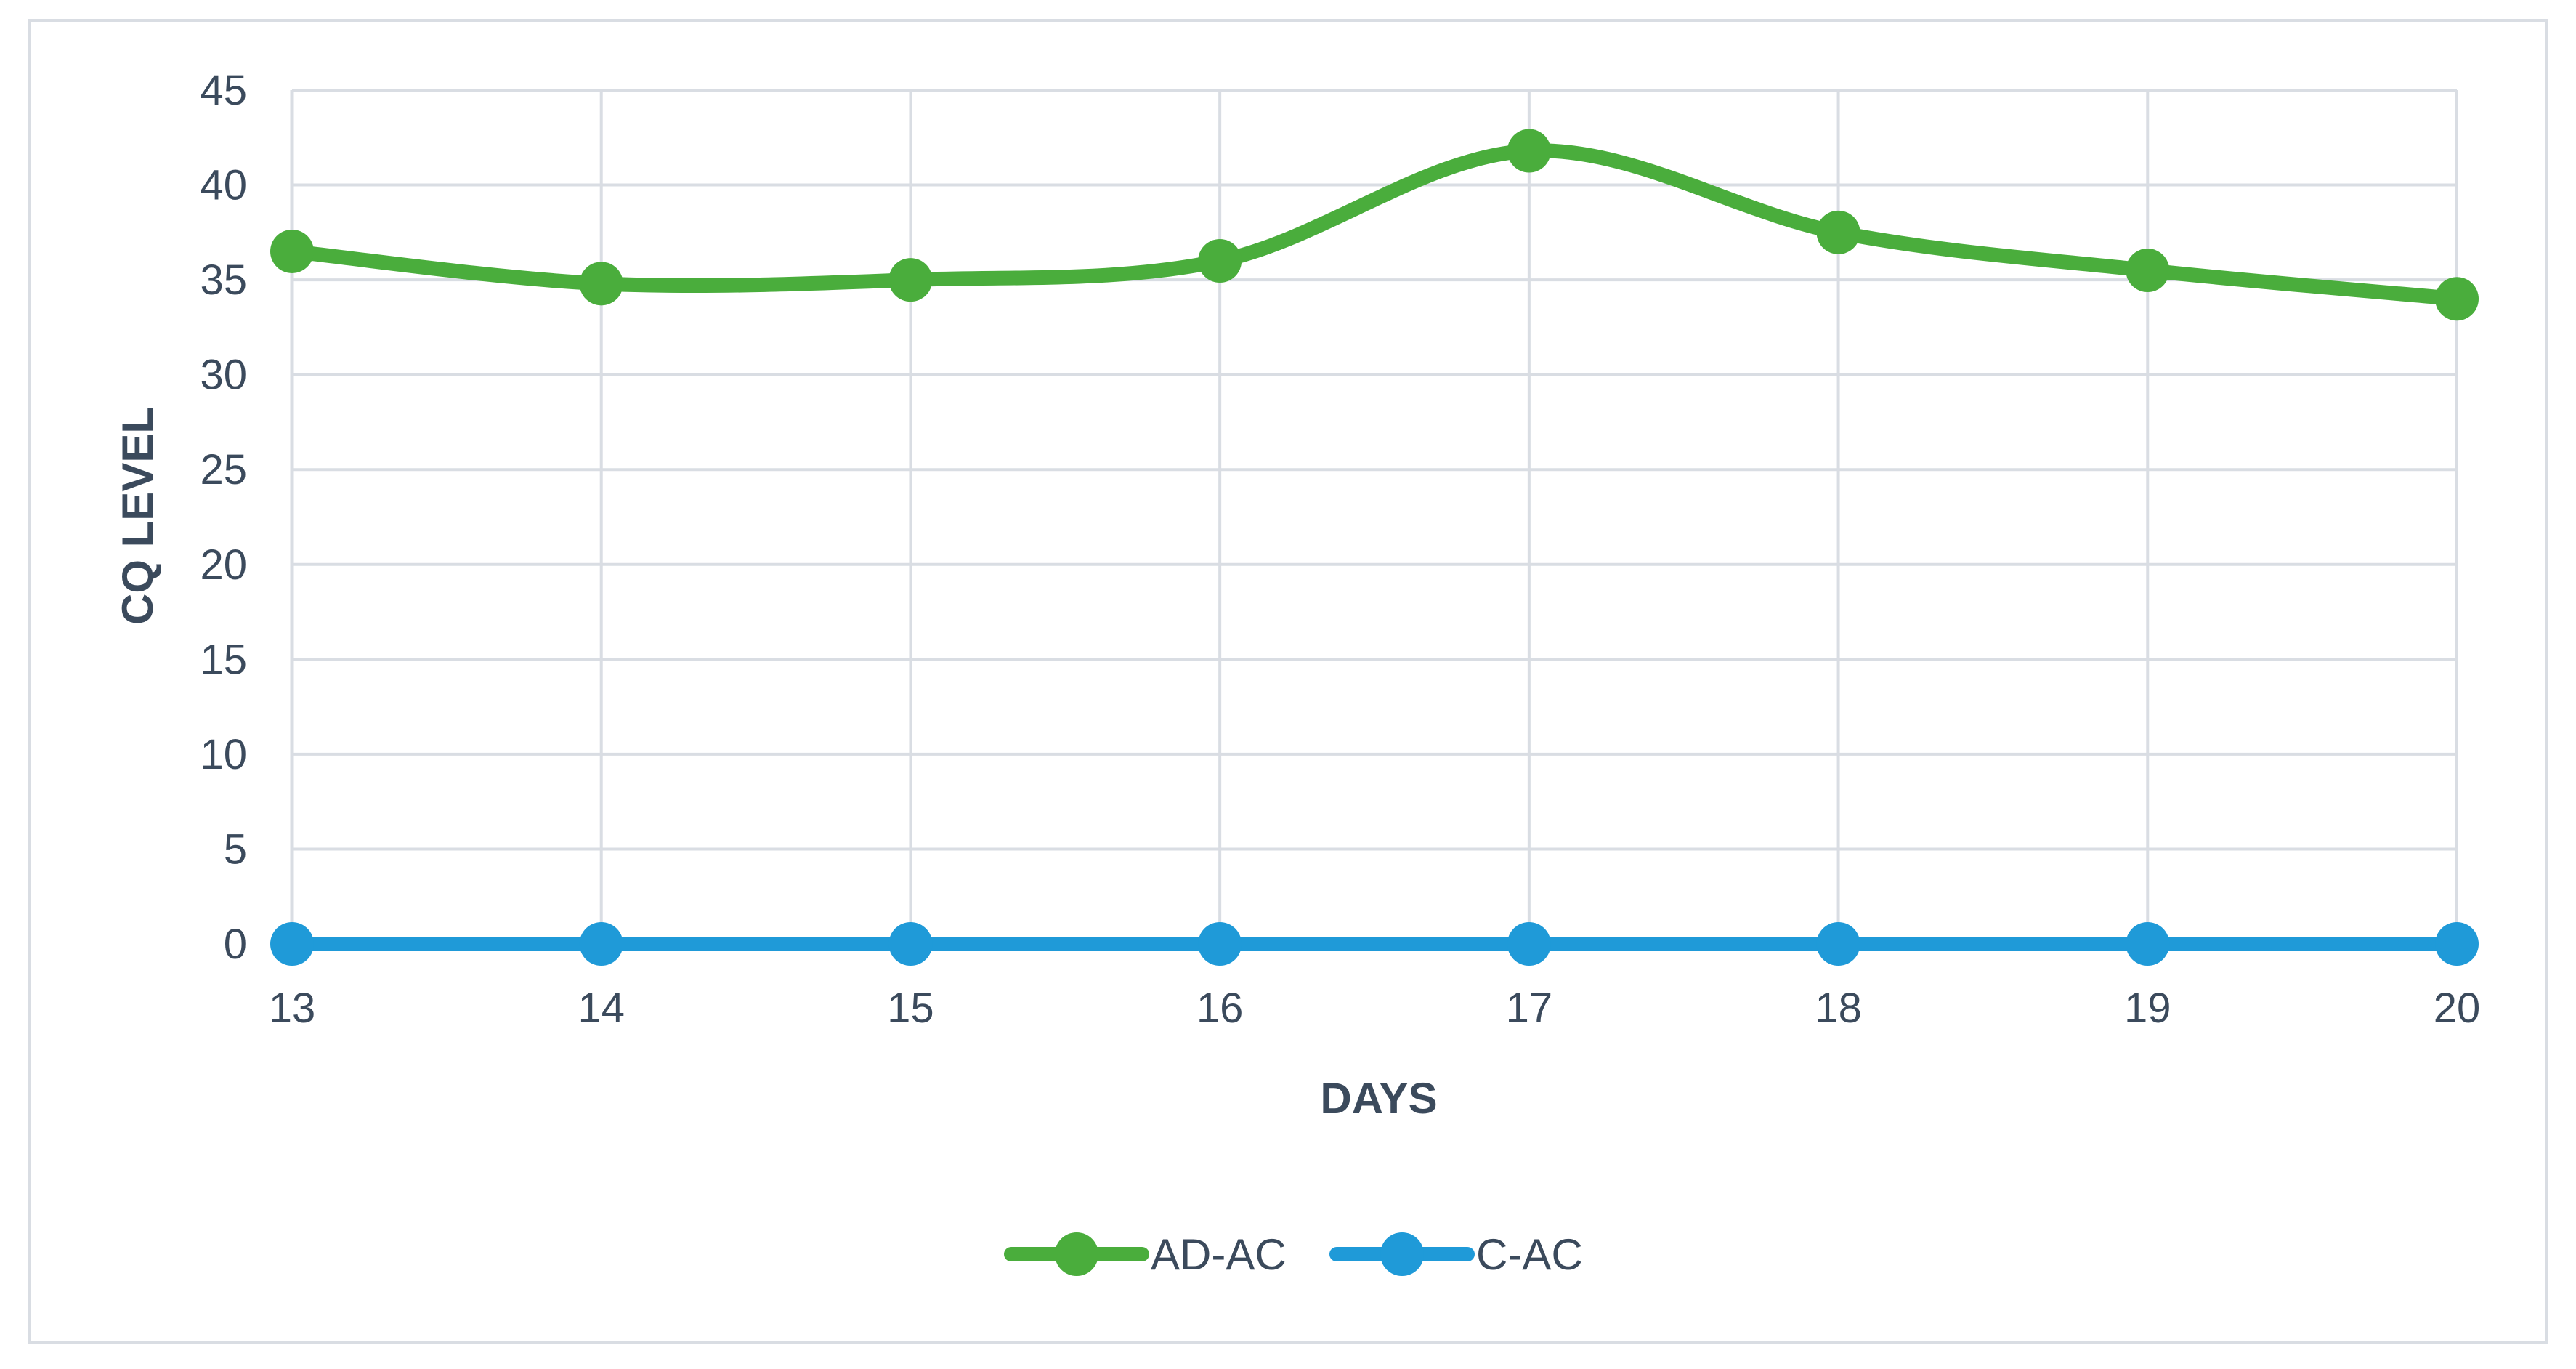  I want to click on legend-label: AD-AC, so click(1219, 1254).